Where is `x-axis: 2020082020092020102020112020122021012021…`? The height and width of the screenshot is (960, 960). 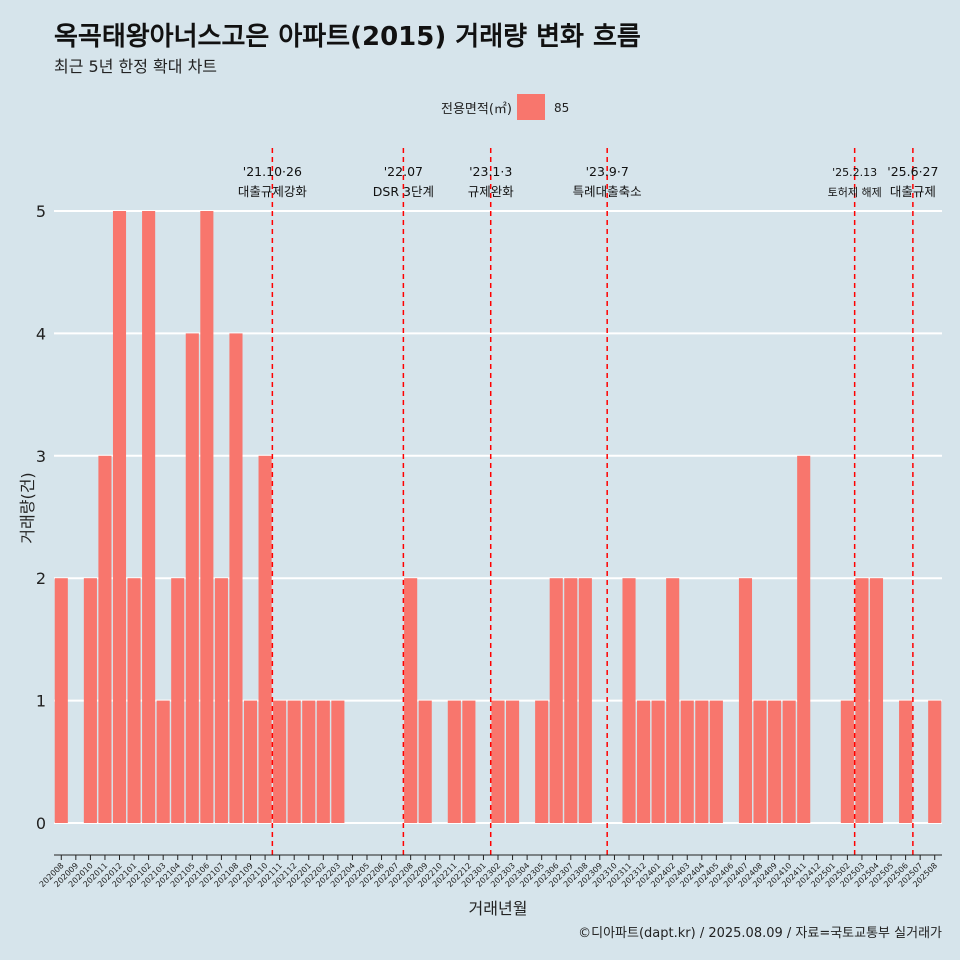
x-axis: 2020082020092020102020112020122021012021… is located at coordinates (490, 871).